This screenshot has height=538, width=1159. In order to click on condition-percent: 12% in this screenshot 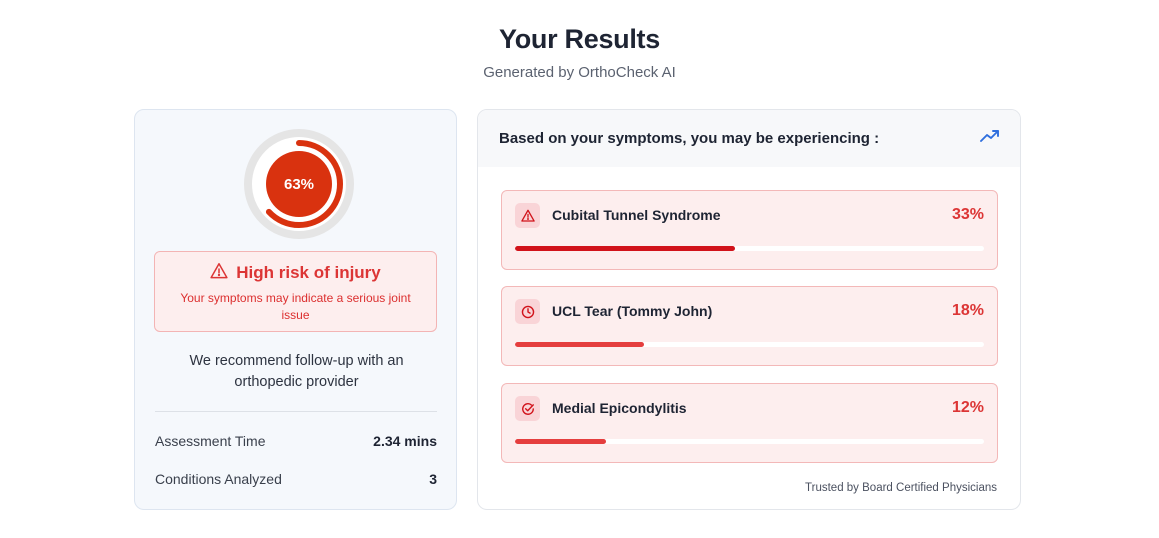, I will do `click(967, 407)`.